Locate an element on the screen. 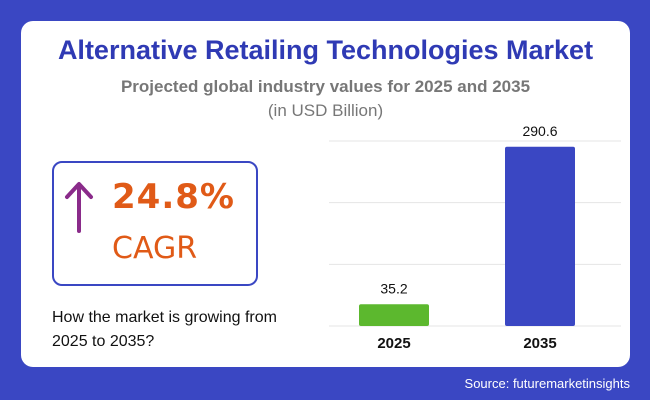 The height and width of the screenshot is (400, 650). value-label-2035: 290.6 is located at coordinates (539, 132).